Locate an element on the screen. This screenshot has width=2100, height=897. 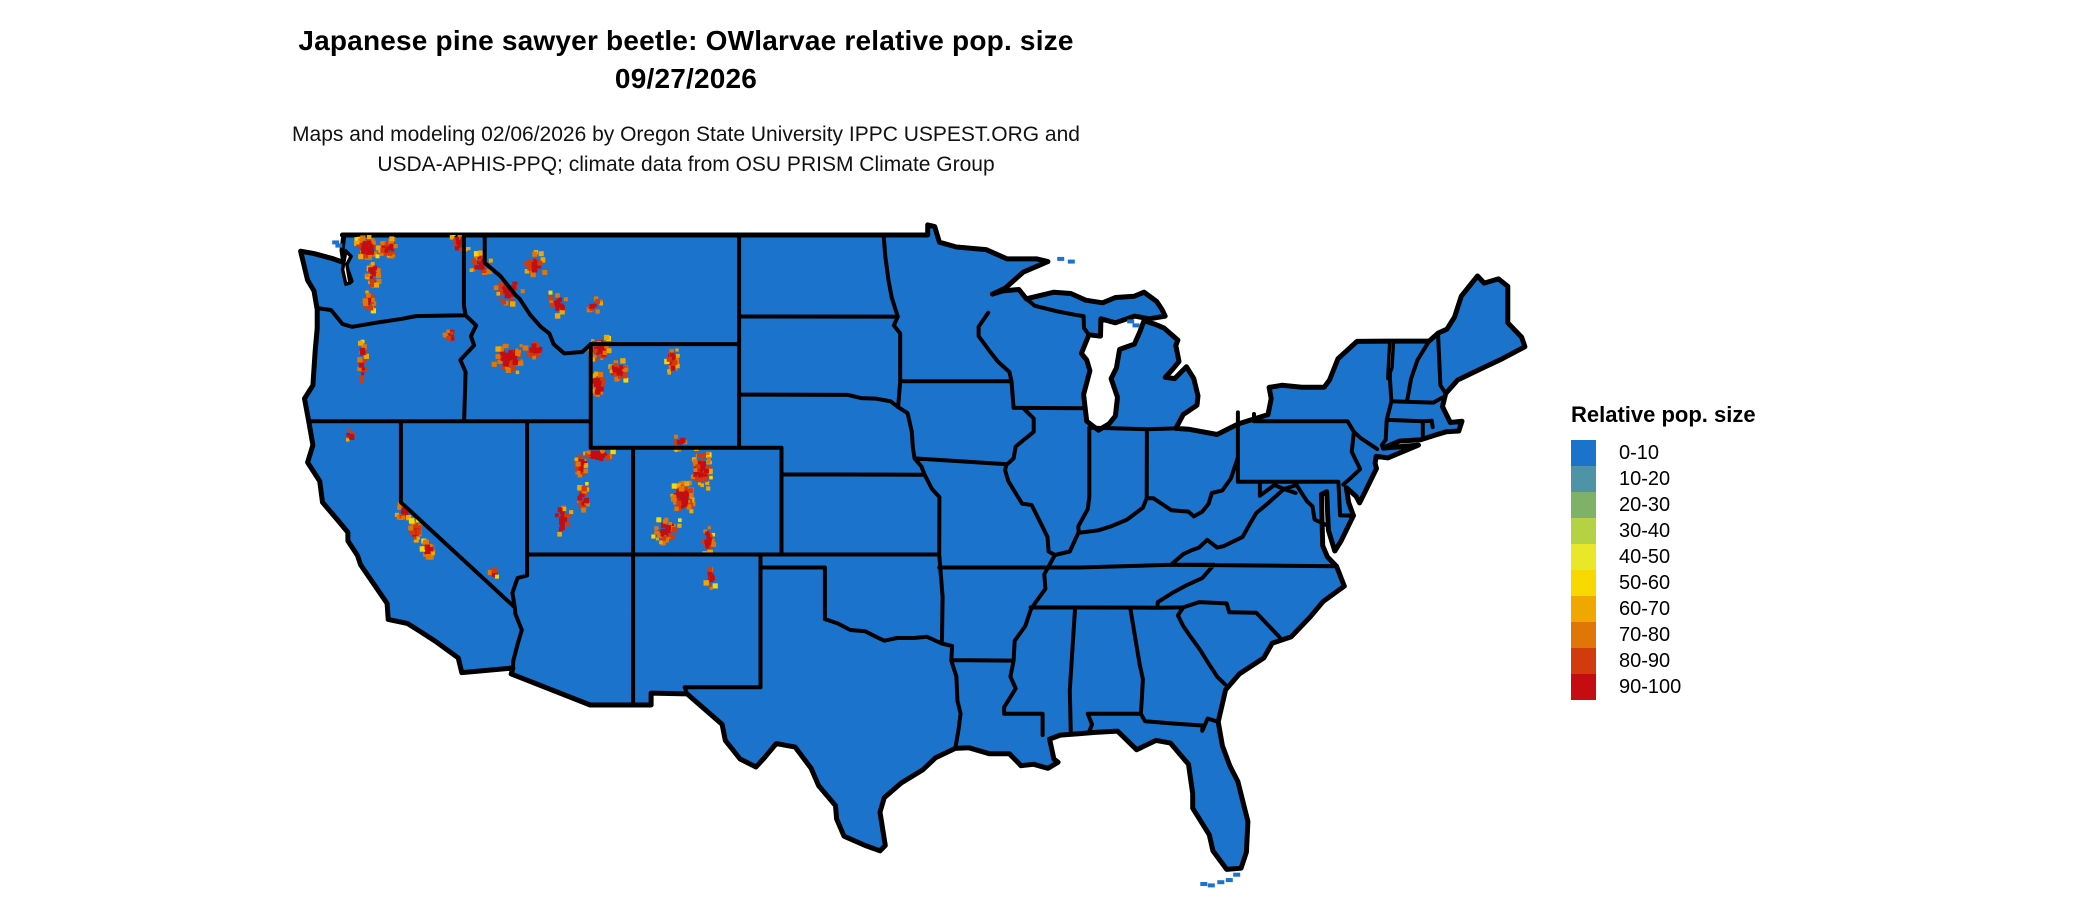
legend-title: Relative pop. size is located at coordinates (1663, 414).